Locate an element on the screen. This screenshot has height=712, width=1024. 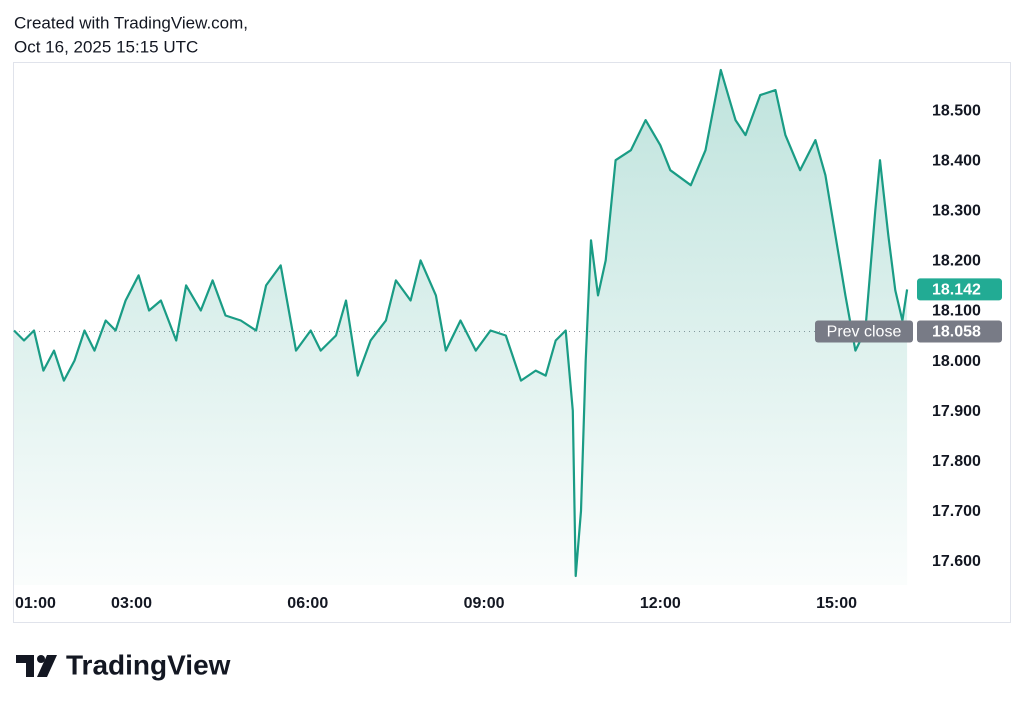
y-tick-label: 18.300 is located at coordinates (956, 211).